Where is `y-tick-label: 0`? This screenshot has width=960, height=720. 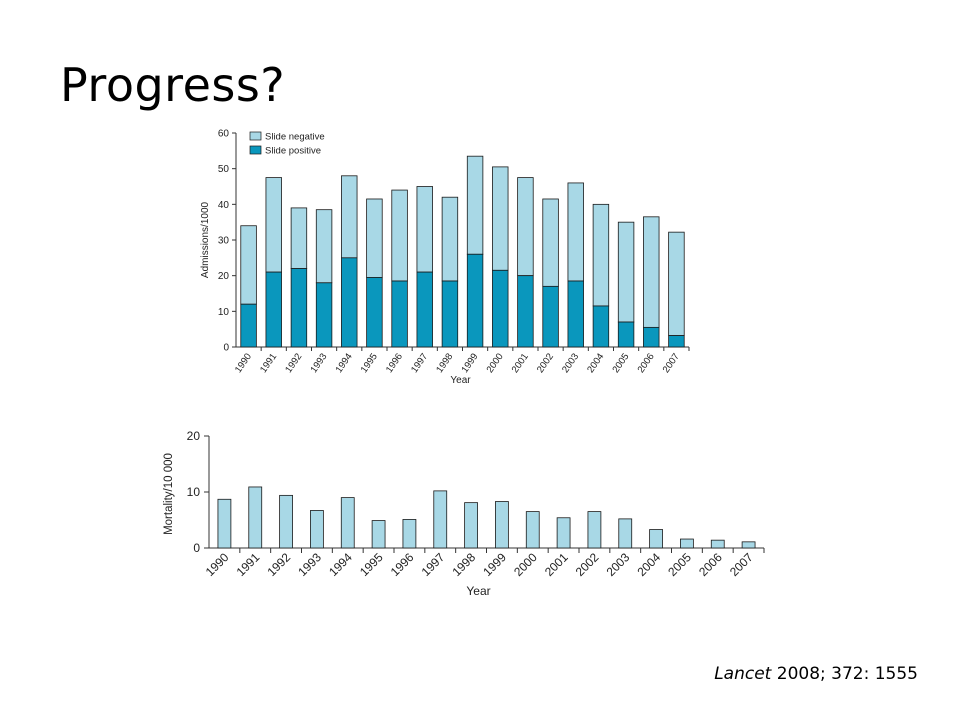 y-tick-label: 0 is located at coordinates (196, 548).